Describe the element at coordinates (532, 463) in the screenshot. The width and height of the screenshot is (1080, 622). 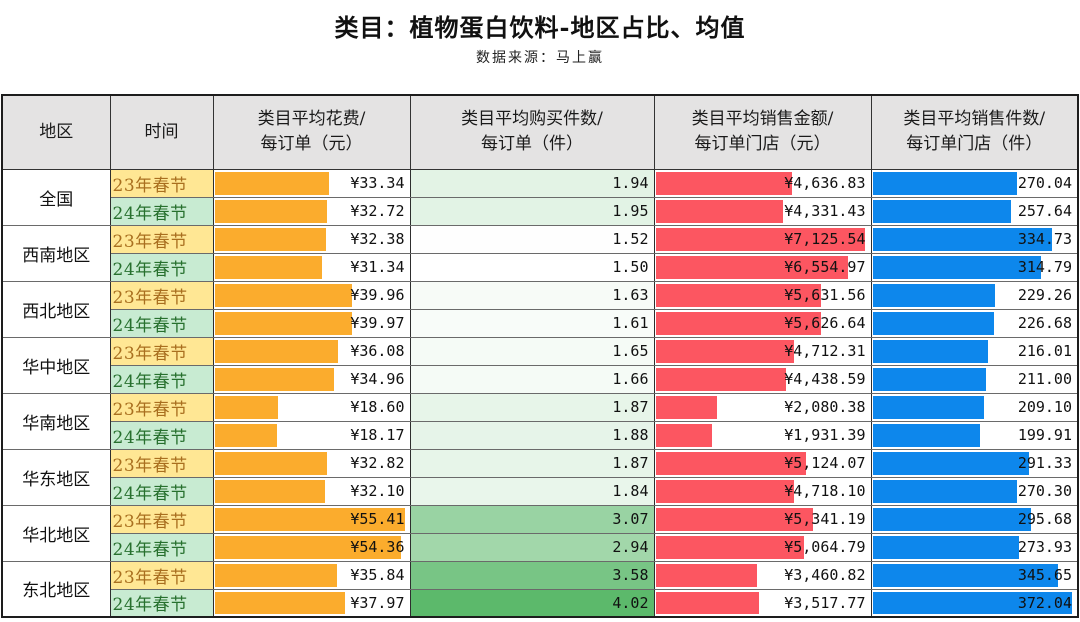
I see `avg-items-cell: 1.87` at that location.